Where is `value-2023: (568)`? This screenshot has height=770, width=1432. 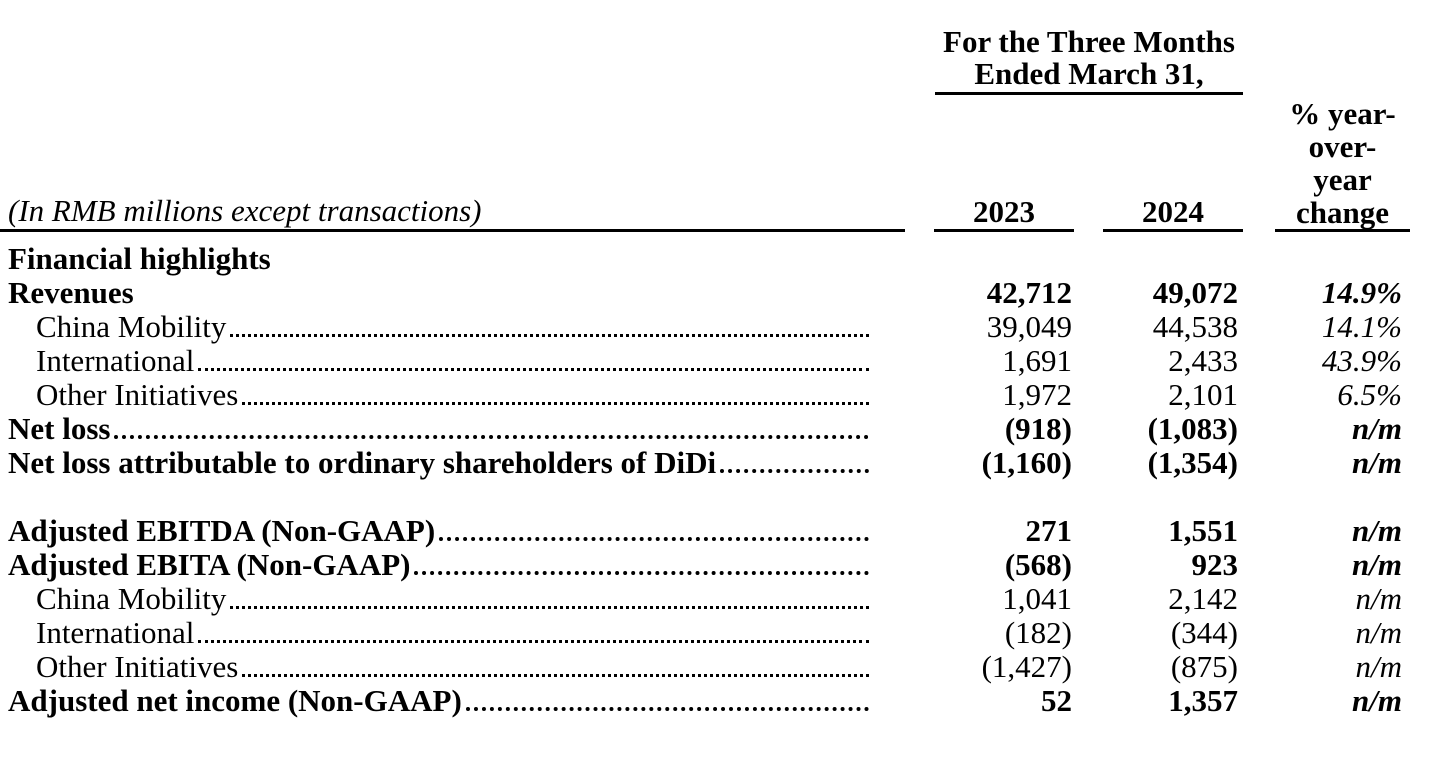 value-2023: (568) is located at coordinates (1038, 564).